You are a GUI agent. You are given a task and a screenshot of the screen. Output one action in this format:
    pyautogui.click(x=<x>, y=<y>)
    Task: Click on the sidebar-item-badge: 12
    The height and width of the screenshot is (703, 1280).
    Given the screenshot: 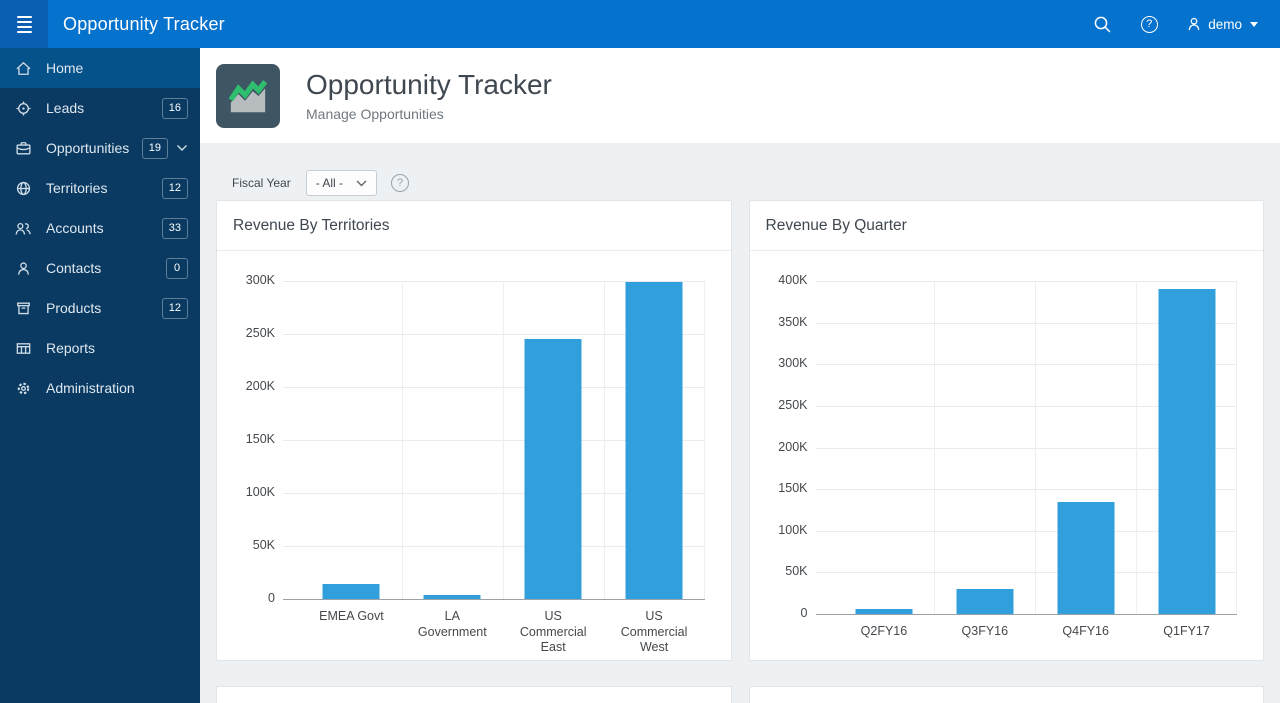 What is the action you would take?
    pyautogui.click(x=174, y=308)
    